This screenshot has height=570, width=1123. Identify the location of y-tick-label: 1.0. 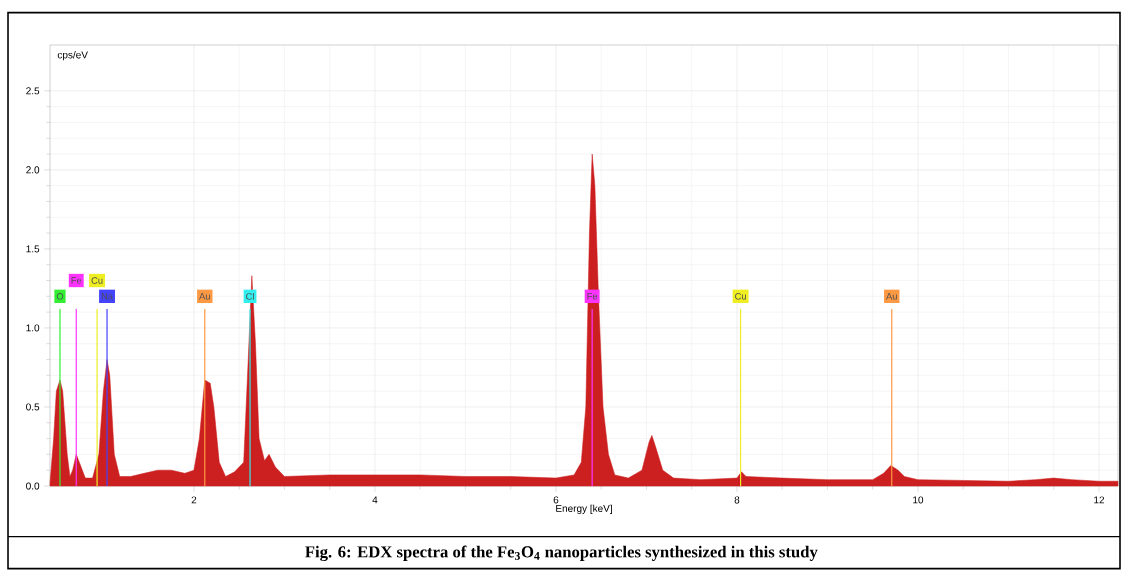
(33, 328).